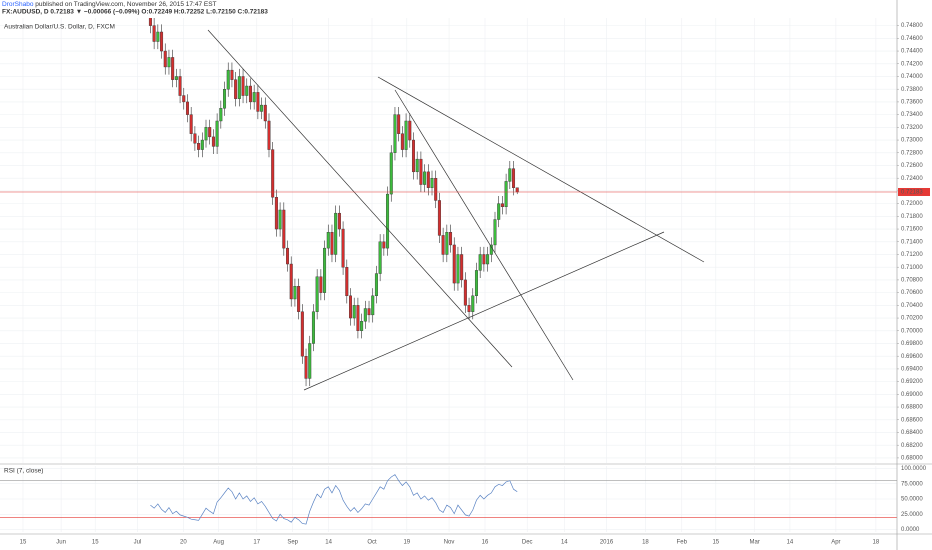 The image size is (932, 550). What do you see at coordinates (912, 77) in the screenshot?
I see `y-tick-label: 0.74000` at bounding box center [912, 77].